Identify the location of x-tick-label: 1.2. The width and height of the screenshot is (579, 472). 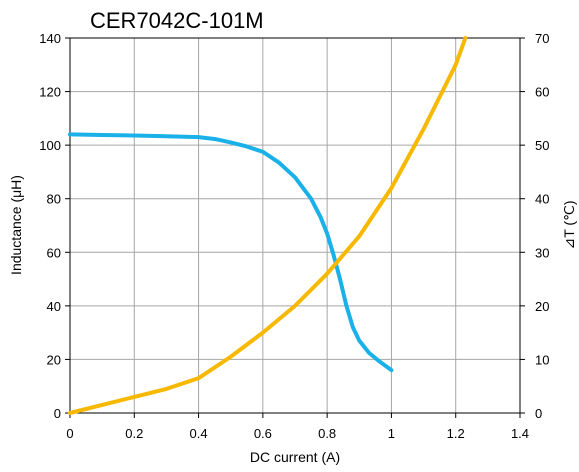
(456, 433).